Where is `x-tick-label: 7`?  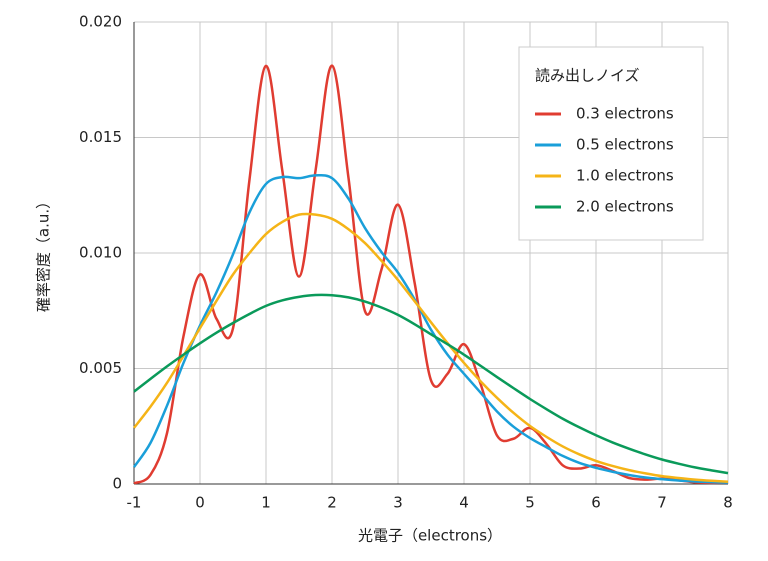 x-tick-label: 7 is located at coordinates (662, 503).